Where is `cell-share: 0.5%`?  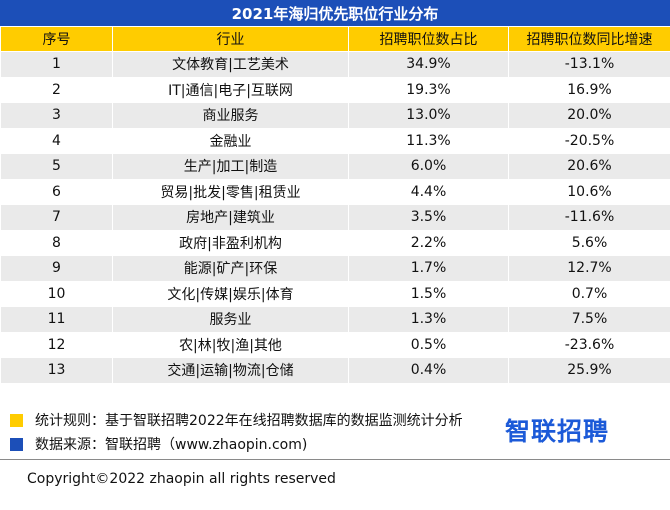
cell-share: 0.5% is located at coordinates (428, 344).